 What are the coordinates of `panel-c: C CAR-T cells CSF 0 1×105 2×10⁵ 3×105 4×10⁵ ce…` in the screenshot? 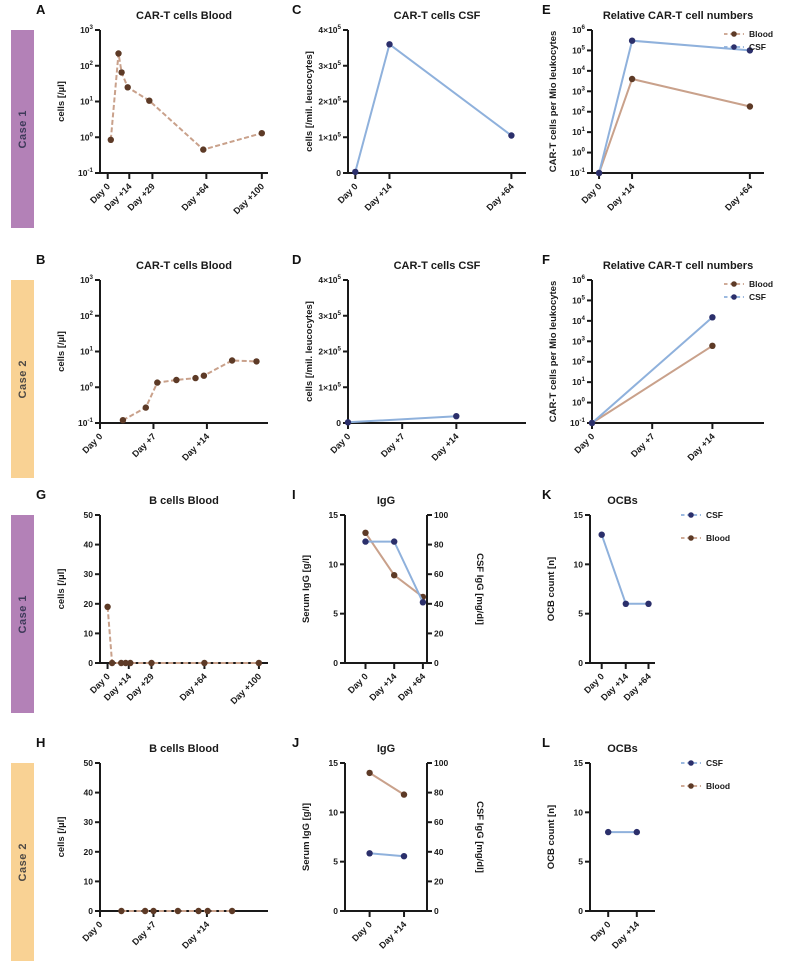 It's located at (415, 125).